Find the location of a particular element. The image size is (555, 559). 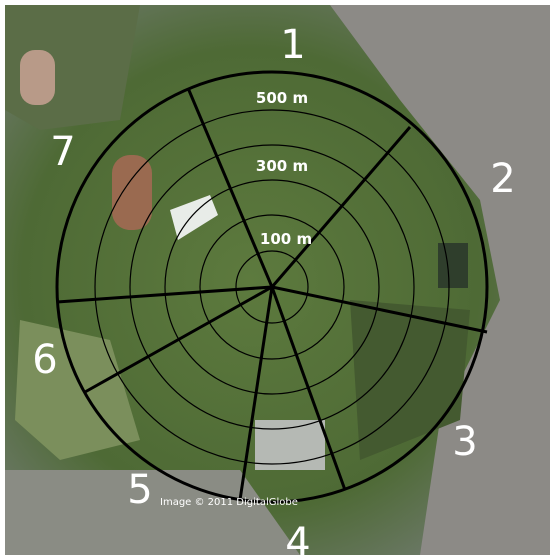

sector-label: 2 is located at coordinates (502, 179).